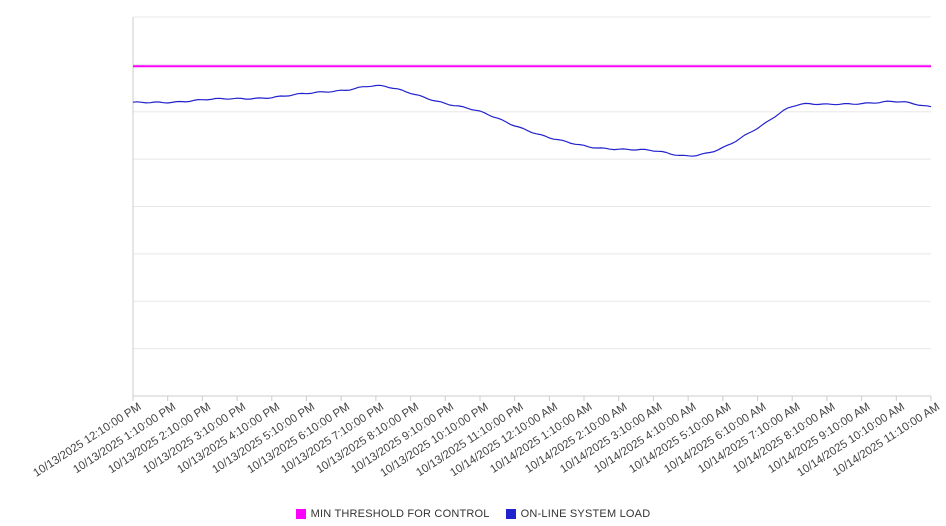 This screenshot has width=946, height=526. I want to click on legend-item-threshold: MIN THRESHOLD FOR CONTROL, so click(392, 514).